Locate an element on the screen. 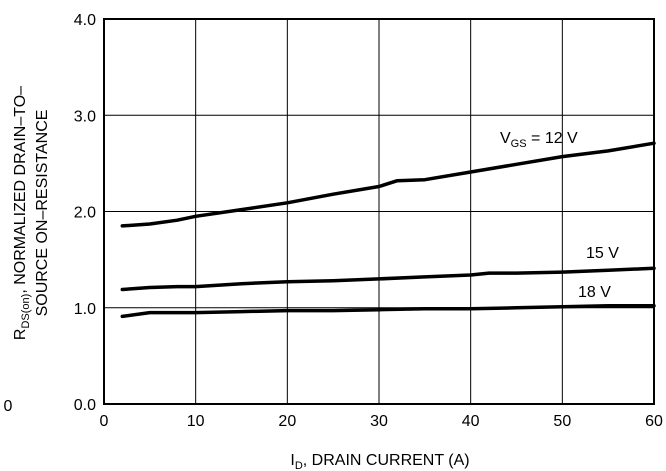 This screenshot has height=471, width=666. y-tick-label: 4.0 is located at coordinates (85, 20).